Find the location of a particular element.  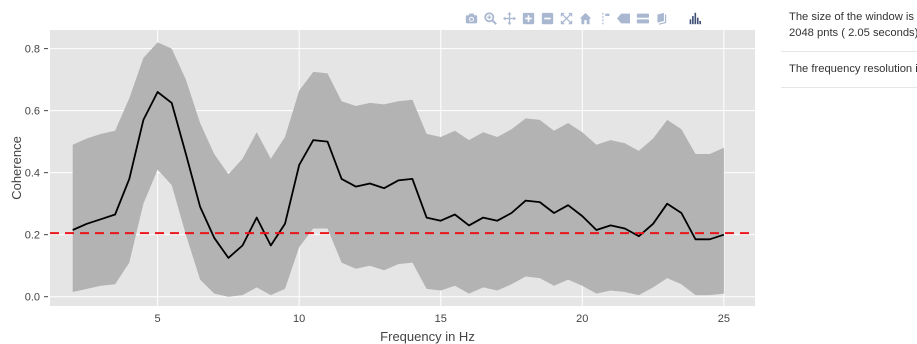

hover-closest-icon is located at coordinates (623, 18).